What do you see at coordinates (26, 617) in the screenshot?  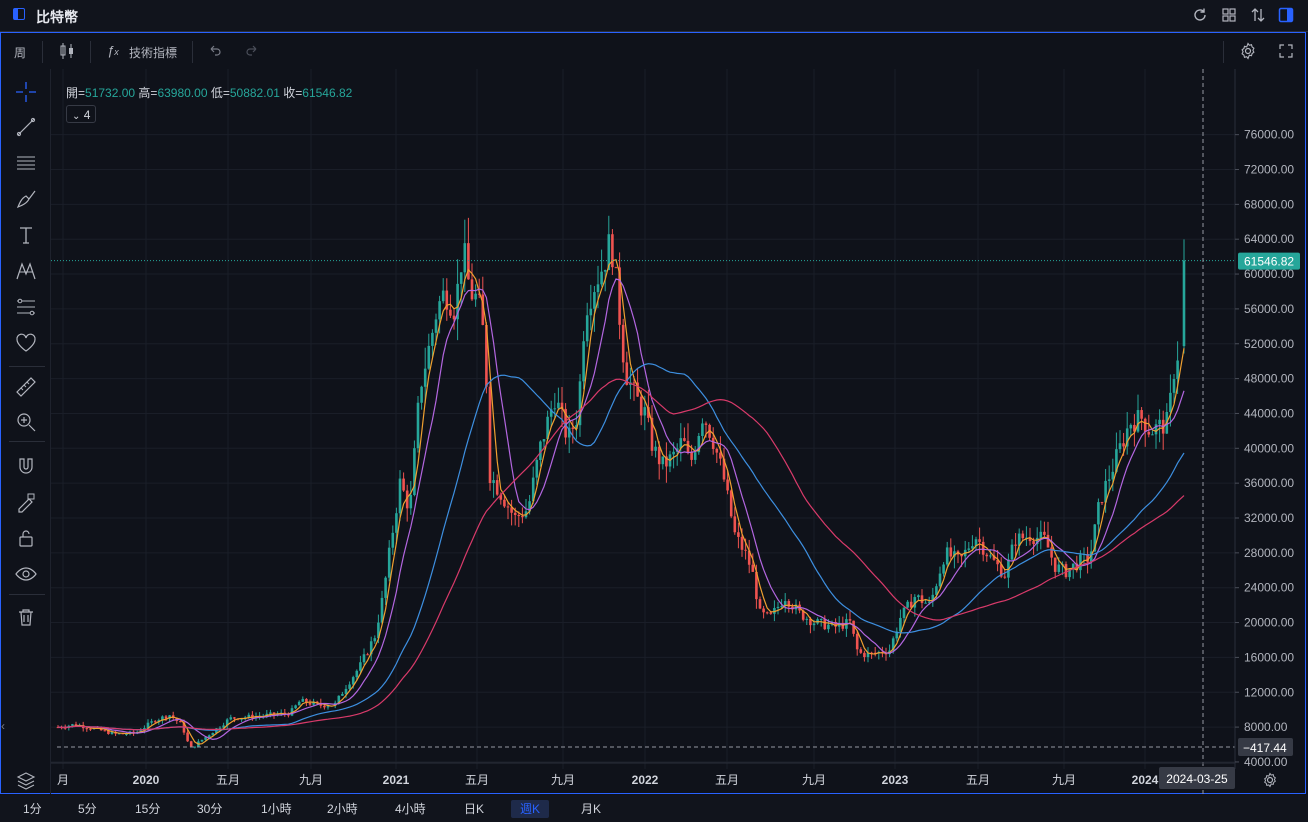 I see `trash-icon` at bounding box center [26, 617].